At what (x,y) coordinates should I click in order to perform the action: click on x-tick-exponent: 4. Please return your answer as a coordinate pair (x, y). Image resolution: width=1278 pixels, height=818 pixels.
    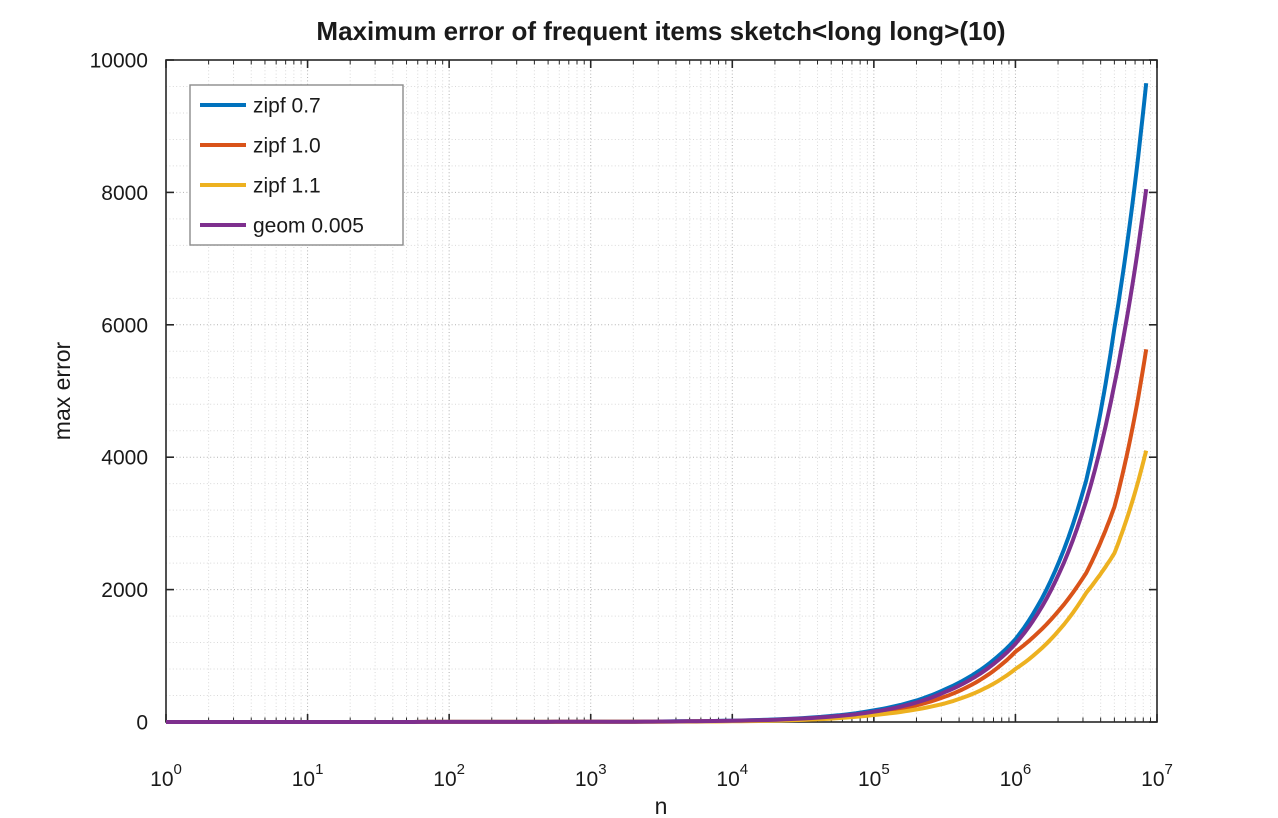
    Looking at the image, I should click on (744, 769).